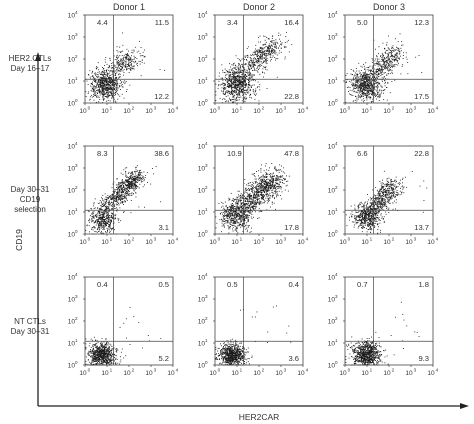  What do you see at coordinates (206, 12) in the screenshot?
I see `y-tick-exponent: 4` at bounding box center [206, 12].